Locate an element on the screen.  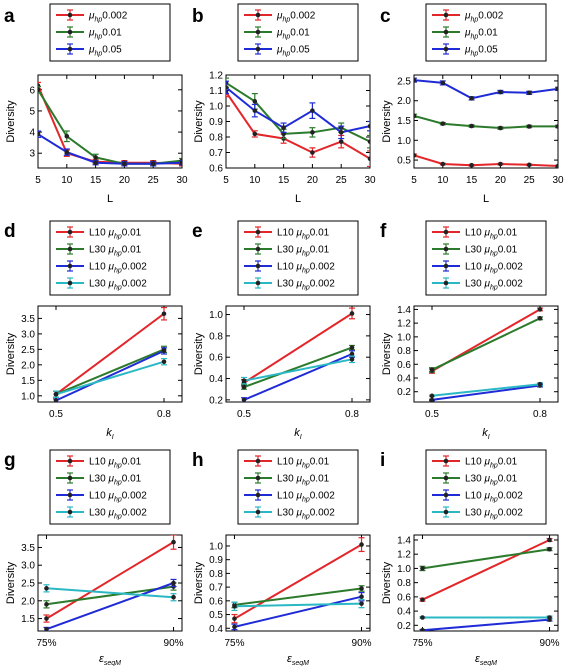
x-axis-label-subscript: seqM is located at coordinates (300, 663).